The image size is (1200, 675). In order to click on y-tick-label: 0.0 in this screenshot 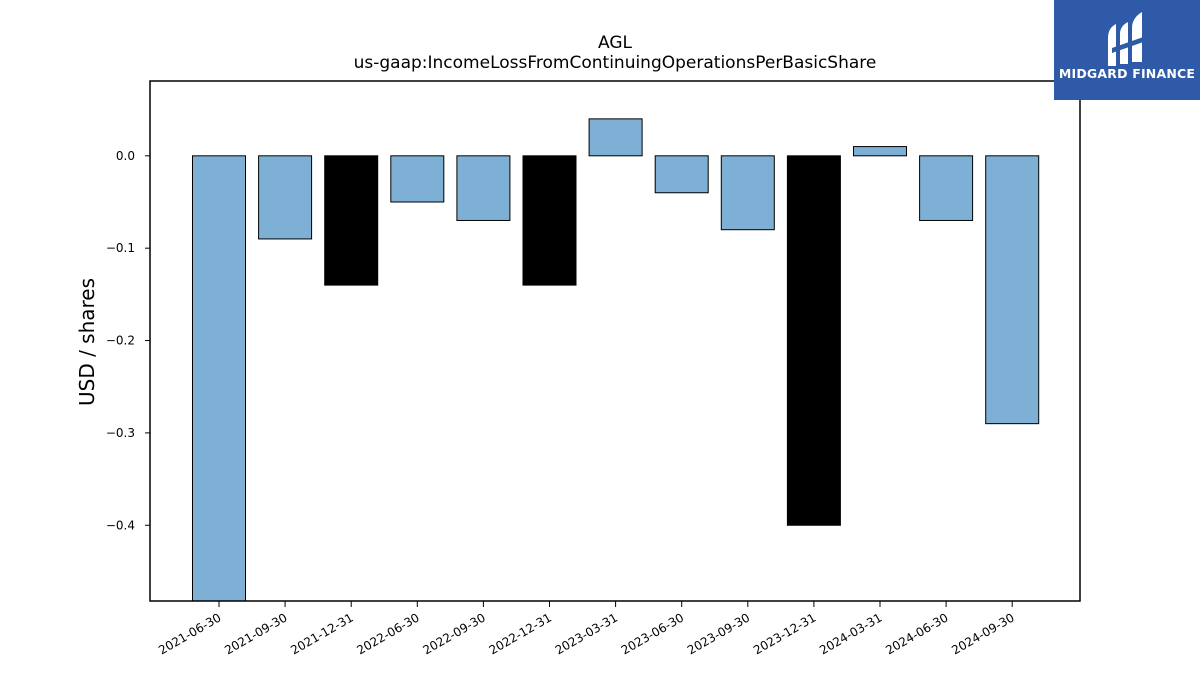, I will do `click(125, 156)`.